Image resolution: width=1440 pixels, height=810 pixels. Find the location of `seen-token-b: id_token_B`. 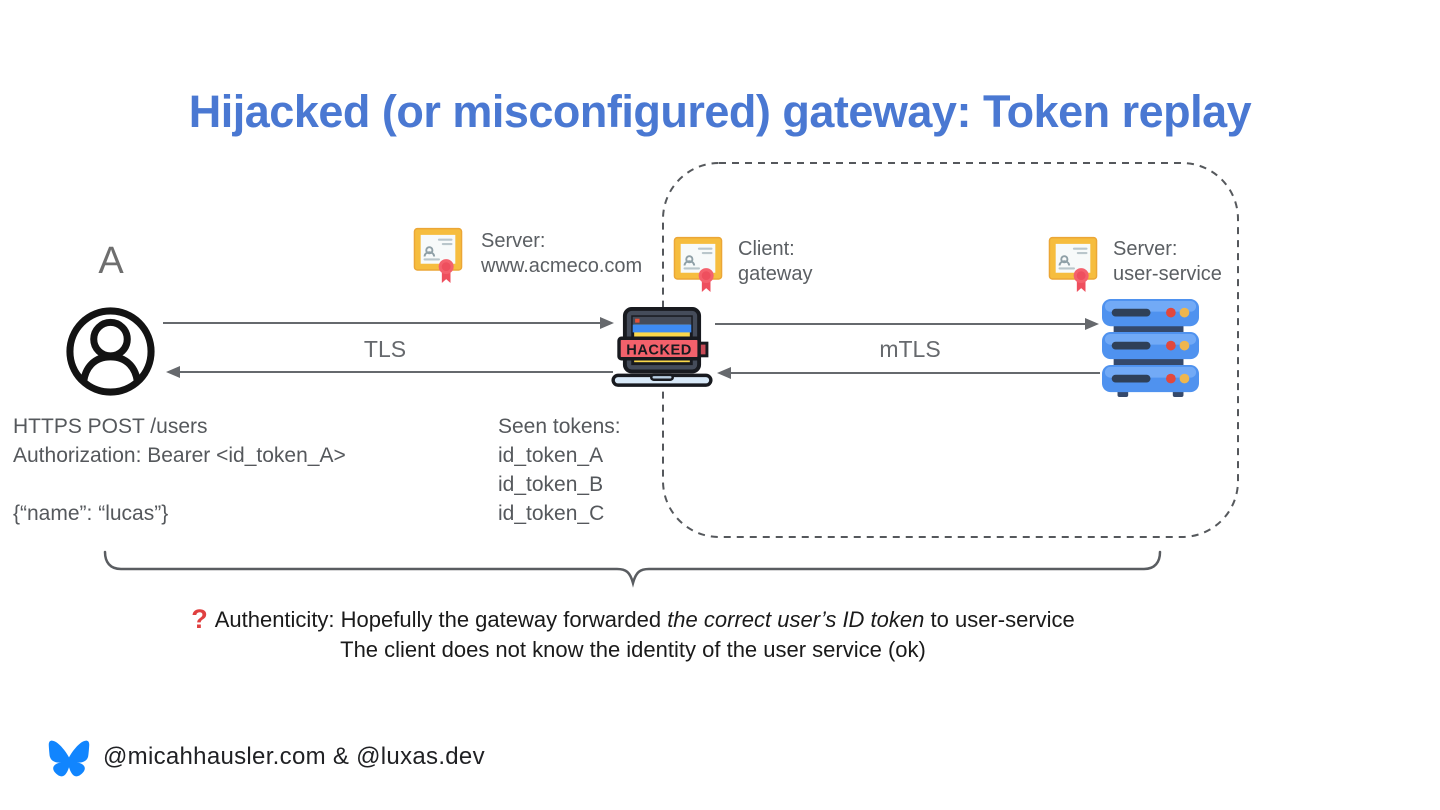

seen-token-b: id_token_B is located at coordinates (551, 484).